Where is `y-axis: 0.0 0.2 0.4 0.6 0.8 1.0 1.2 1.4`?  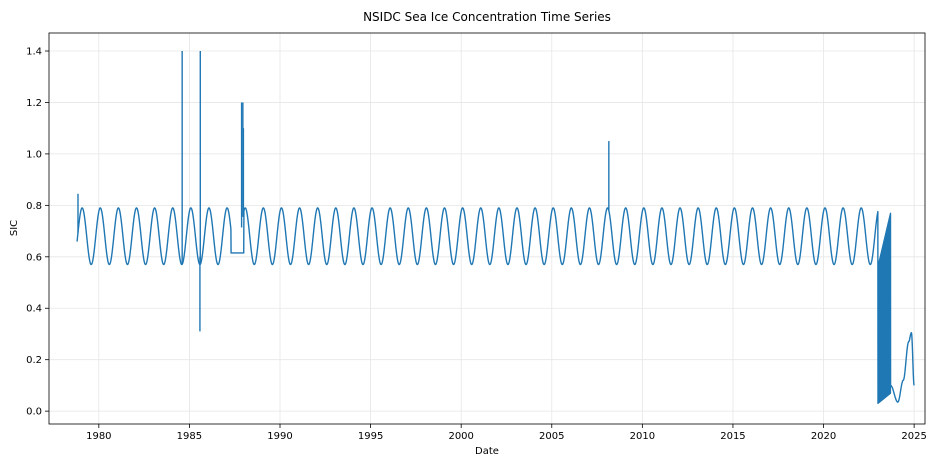 y-axis: 0.0 0.2 0.4 0.6 0.8 1.0 1.2 1.4 is located at coordinates (37, 232).